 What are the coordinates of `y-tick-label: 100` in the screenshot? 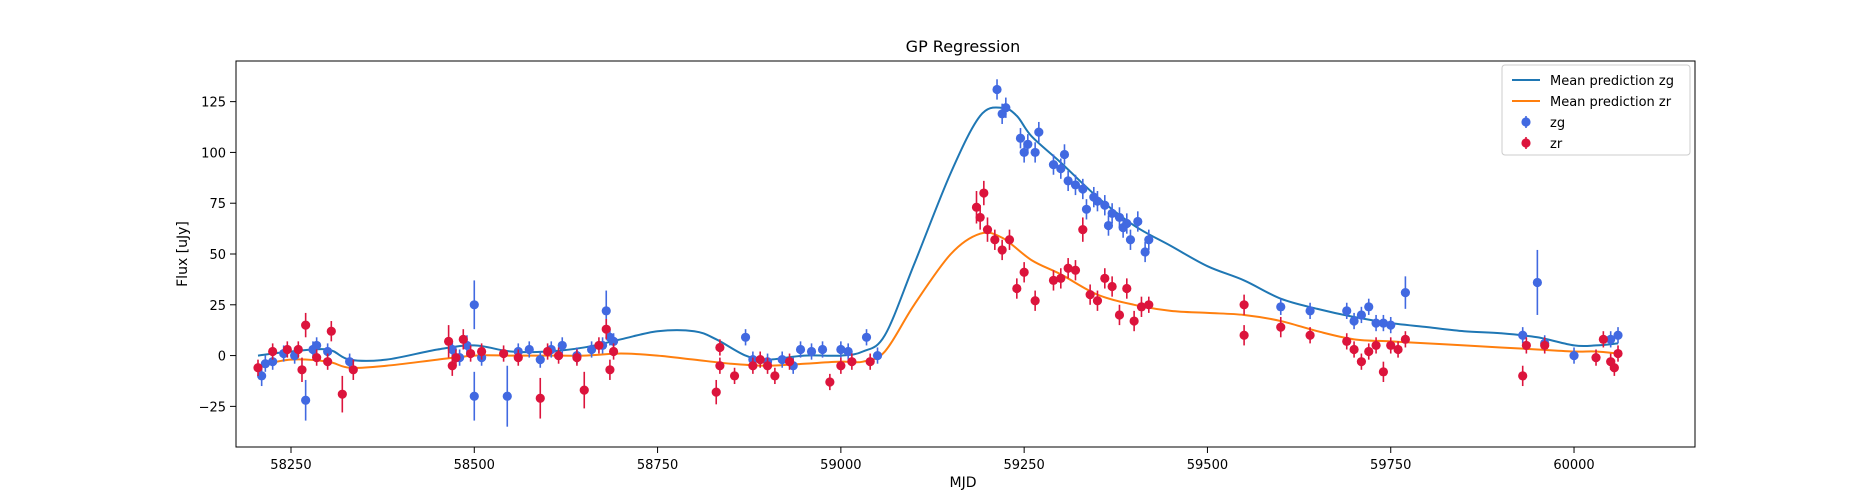 It's located at (213, 153).